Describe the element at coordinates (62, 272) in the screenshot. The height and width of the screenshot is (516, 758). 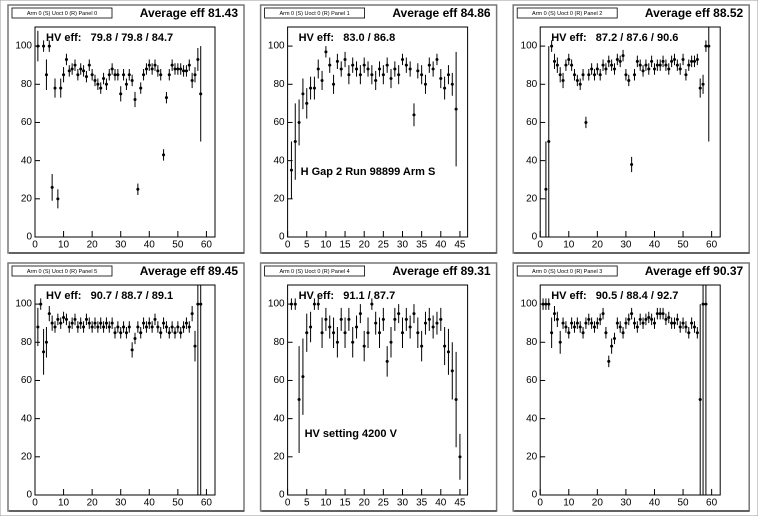
I see `panel-title: Arm 0 (S) Uoct 0 (R) Panel 5` at that location.